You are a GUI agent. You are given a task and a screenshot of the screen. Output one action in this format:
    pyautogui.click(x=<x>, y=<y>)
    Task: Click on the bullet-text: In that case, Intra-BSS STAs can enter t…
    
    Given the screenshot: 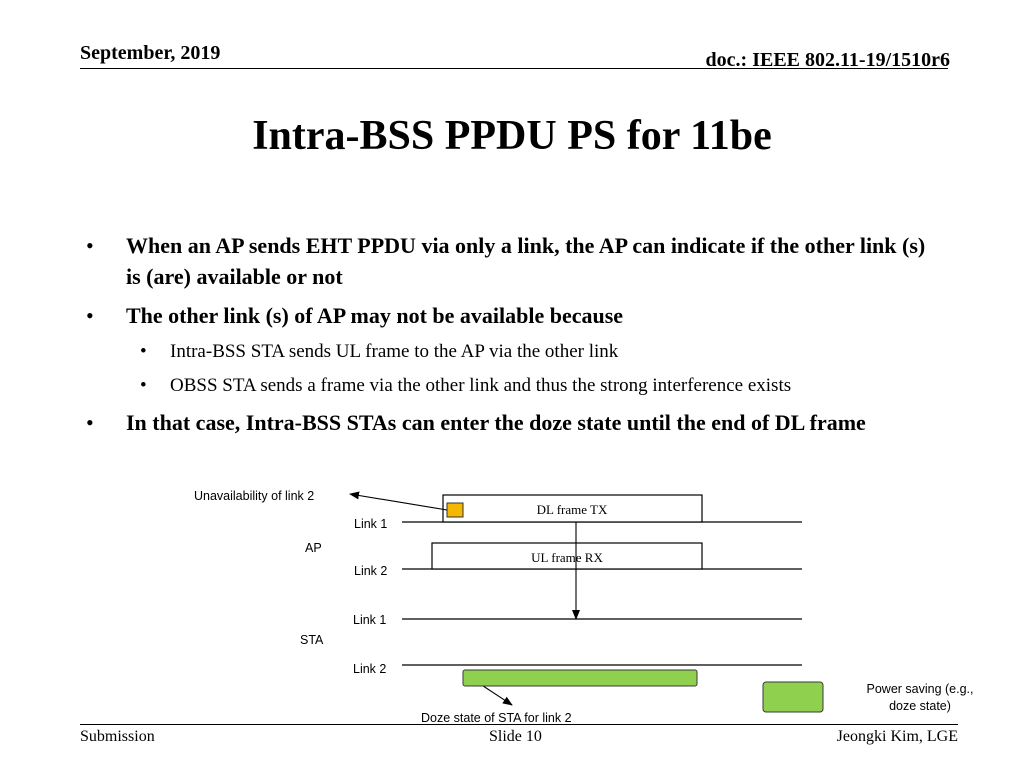 What is the action you would take?
    pyautogui.click(x=496, y=422)
    